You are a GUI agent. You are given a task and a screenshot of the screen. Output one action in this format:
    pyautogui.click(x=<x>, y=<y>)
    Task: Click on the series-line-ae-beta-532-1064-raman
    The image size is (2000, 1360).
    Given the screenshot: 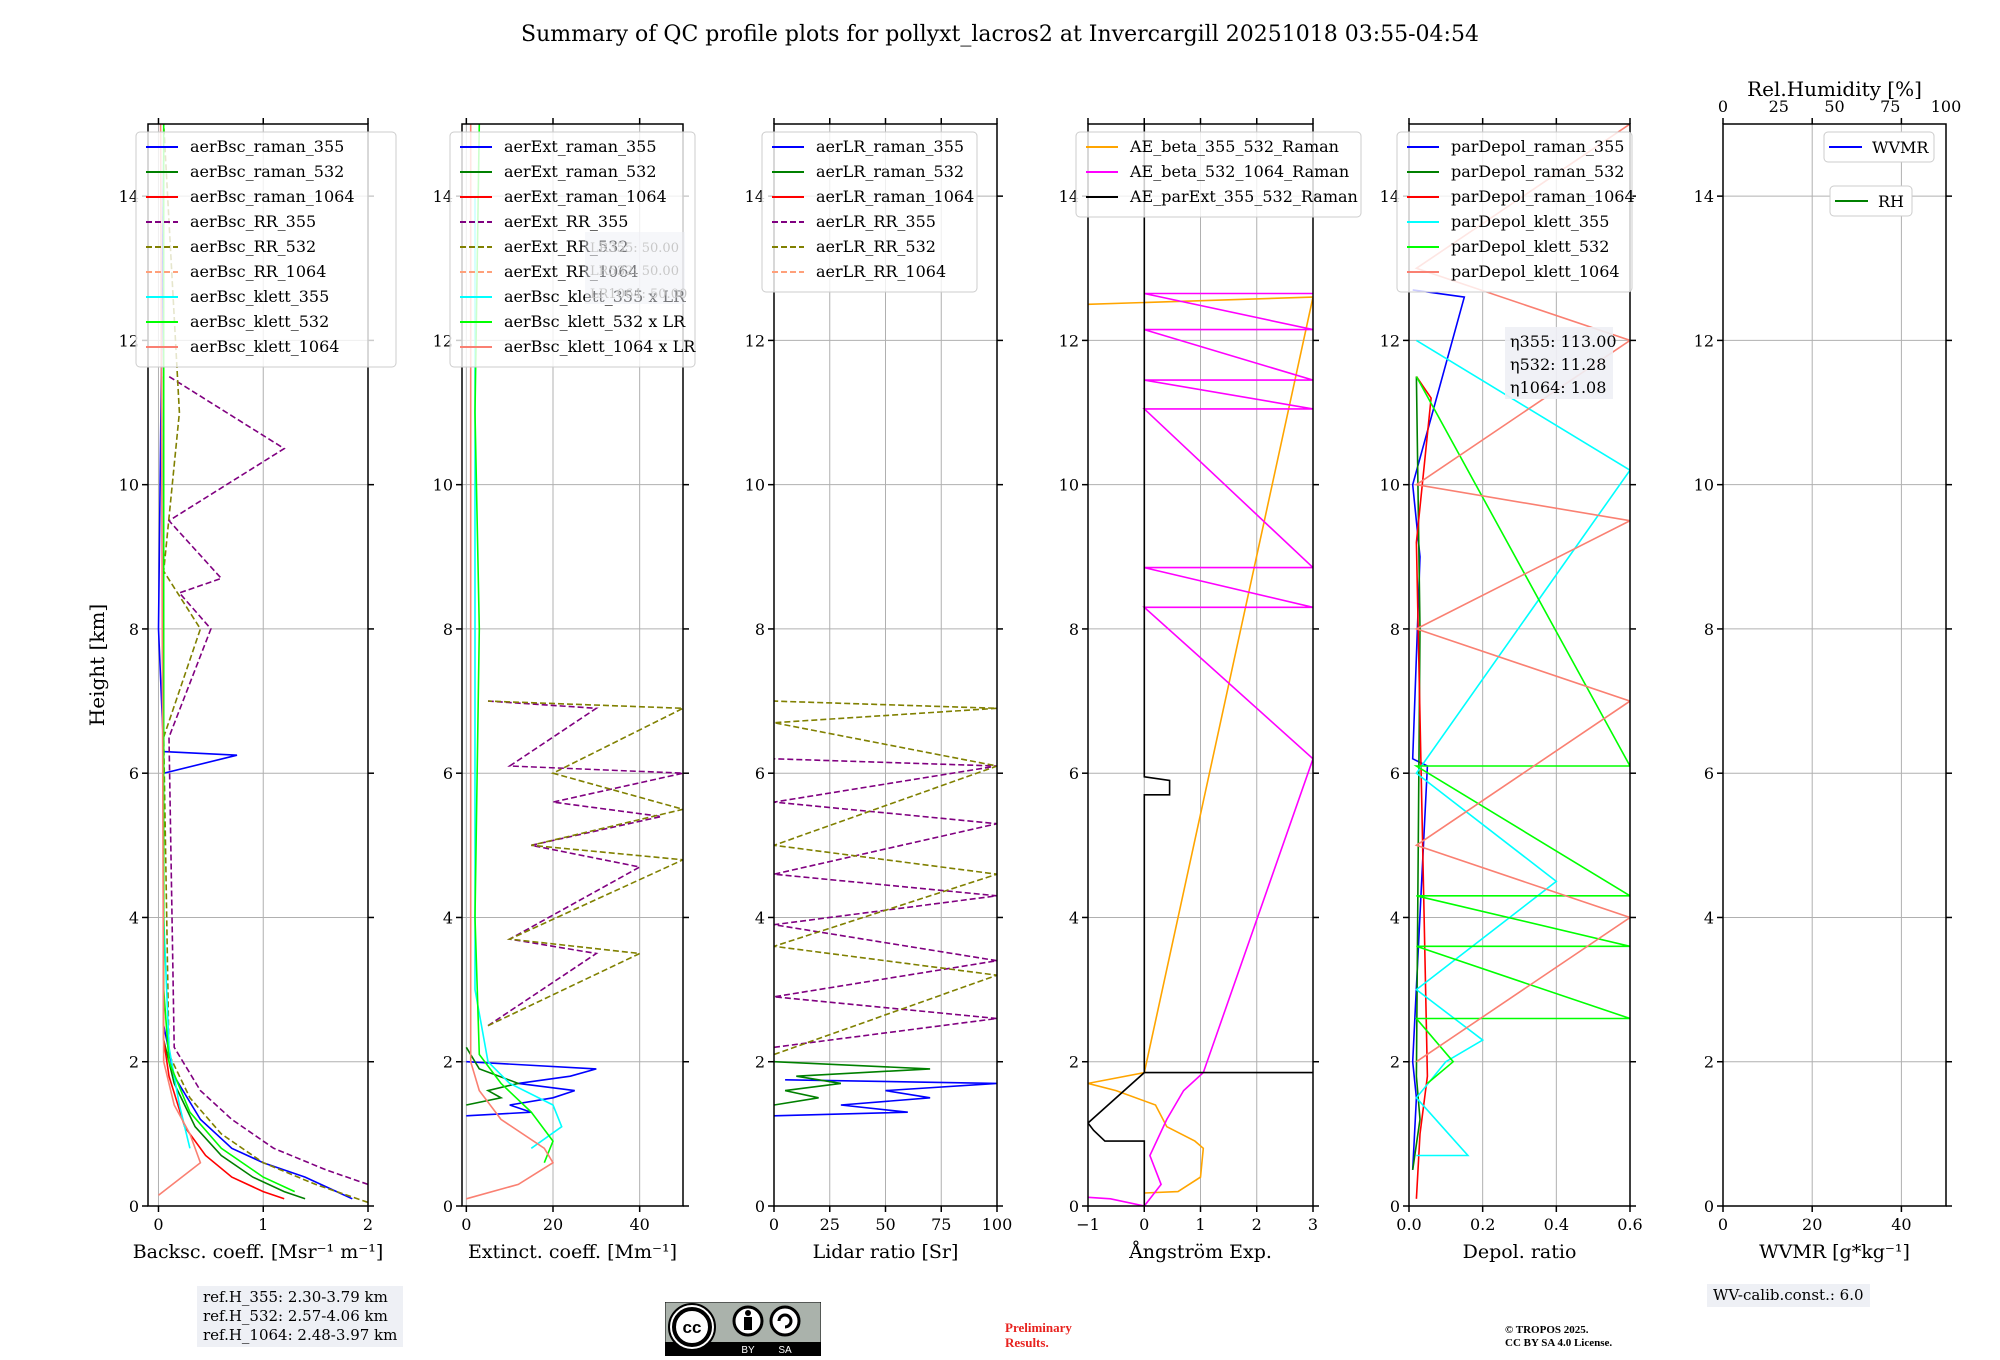 What is the action you would take?
    pyautogui.click(x=1200, y=749)
    